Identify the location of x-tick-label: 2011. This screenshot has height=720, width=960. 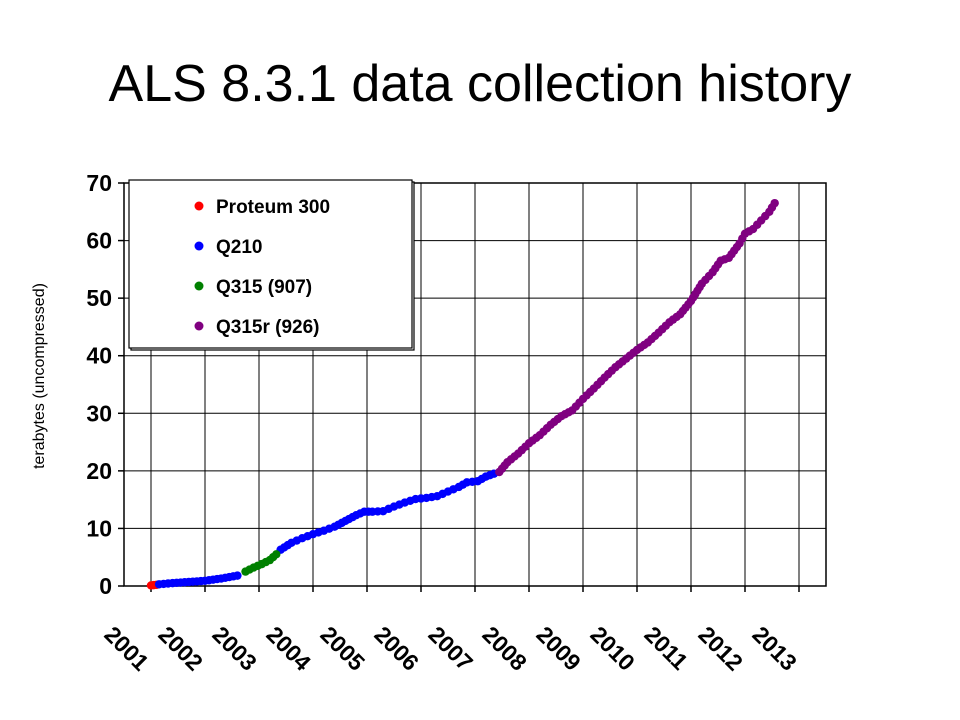
(666, 648).